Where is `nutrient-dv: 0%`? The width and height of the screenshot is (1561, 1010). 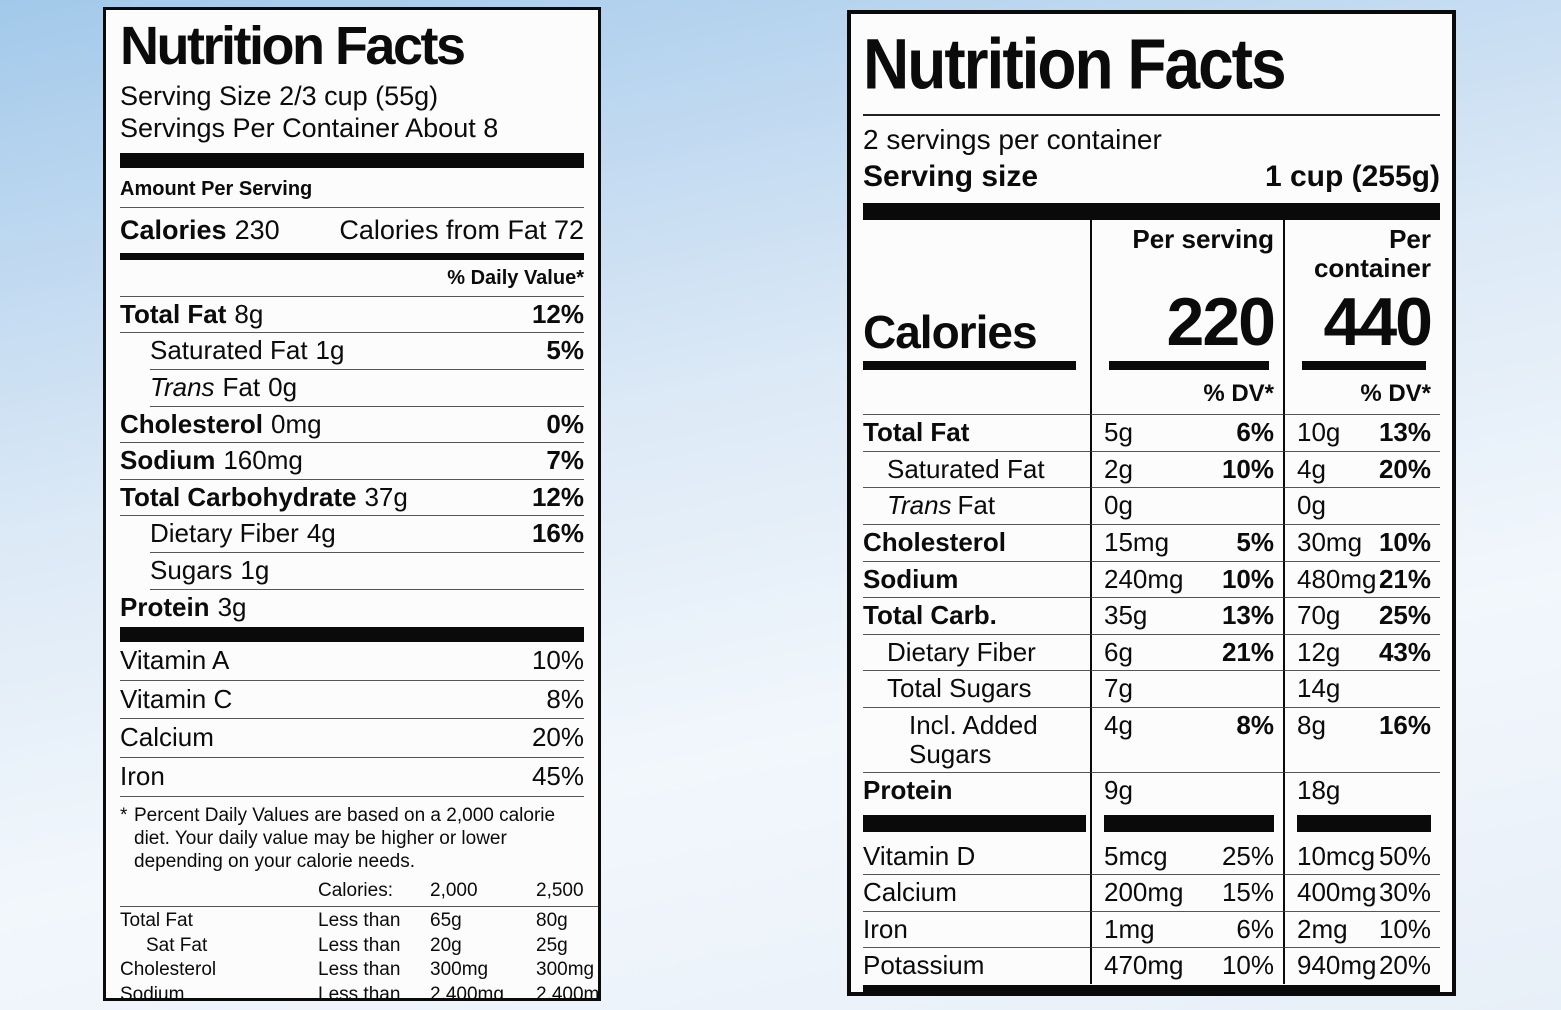 nutrient-dv: 0% is located at coordinates (565, 423).